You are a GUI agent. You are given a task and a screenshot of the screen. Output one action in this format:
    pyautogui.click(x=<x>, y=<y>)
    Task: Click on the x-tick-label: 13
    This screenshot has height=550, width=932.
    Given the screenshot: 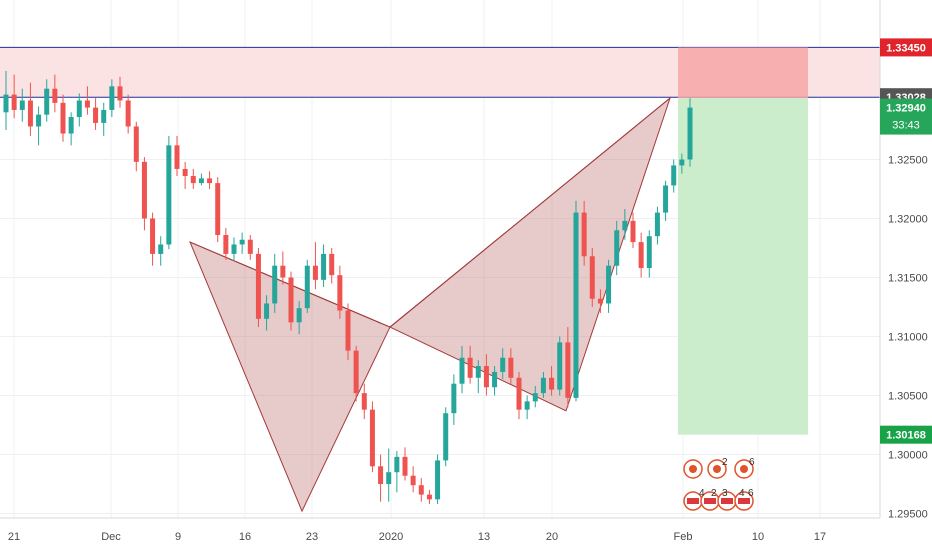 What is the action you would take?
    pyautogui.click(x=484, y=537)
    